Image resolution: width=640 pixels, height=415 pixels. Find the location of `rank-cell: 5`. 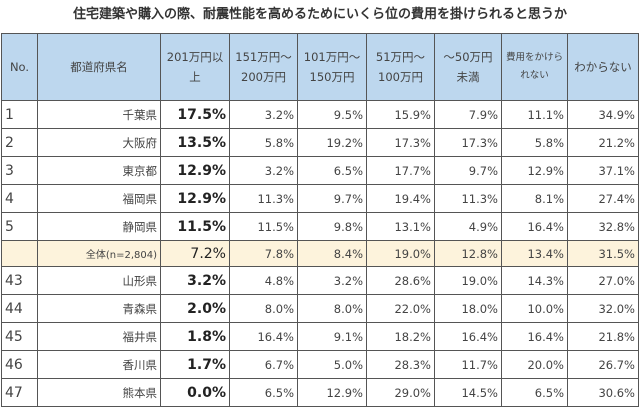

rank-cell: 5 is located at coordinates (19, 226).